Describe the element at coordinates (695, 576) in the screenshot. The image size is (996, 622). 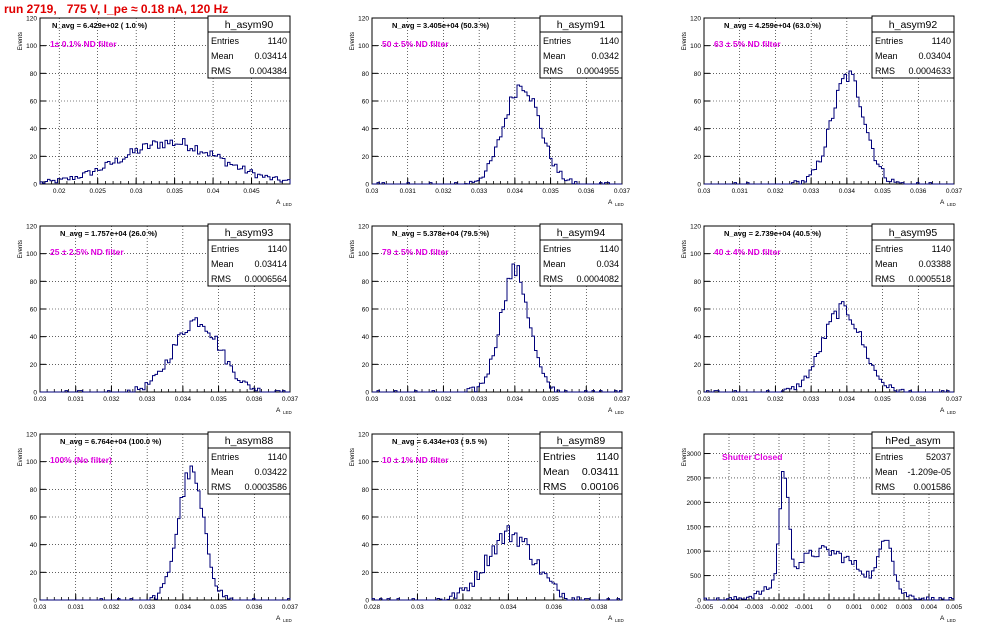
I see `y-tick-label: 500` at that location.